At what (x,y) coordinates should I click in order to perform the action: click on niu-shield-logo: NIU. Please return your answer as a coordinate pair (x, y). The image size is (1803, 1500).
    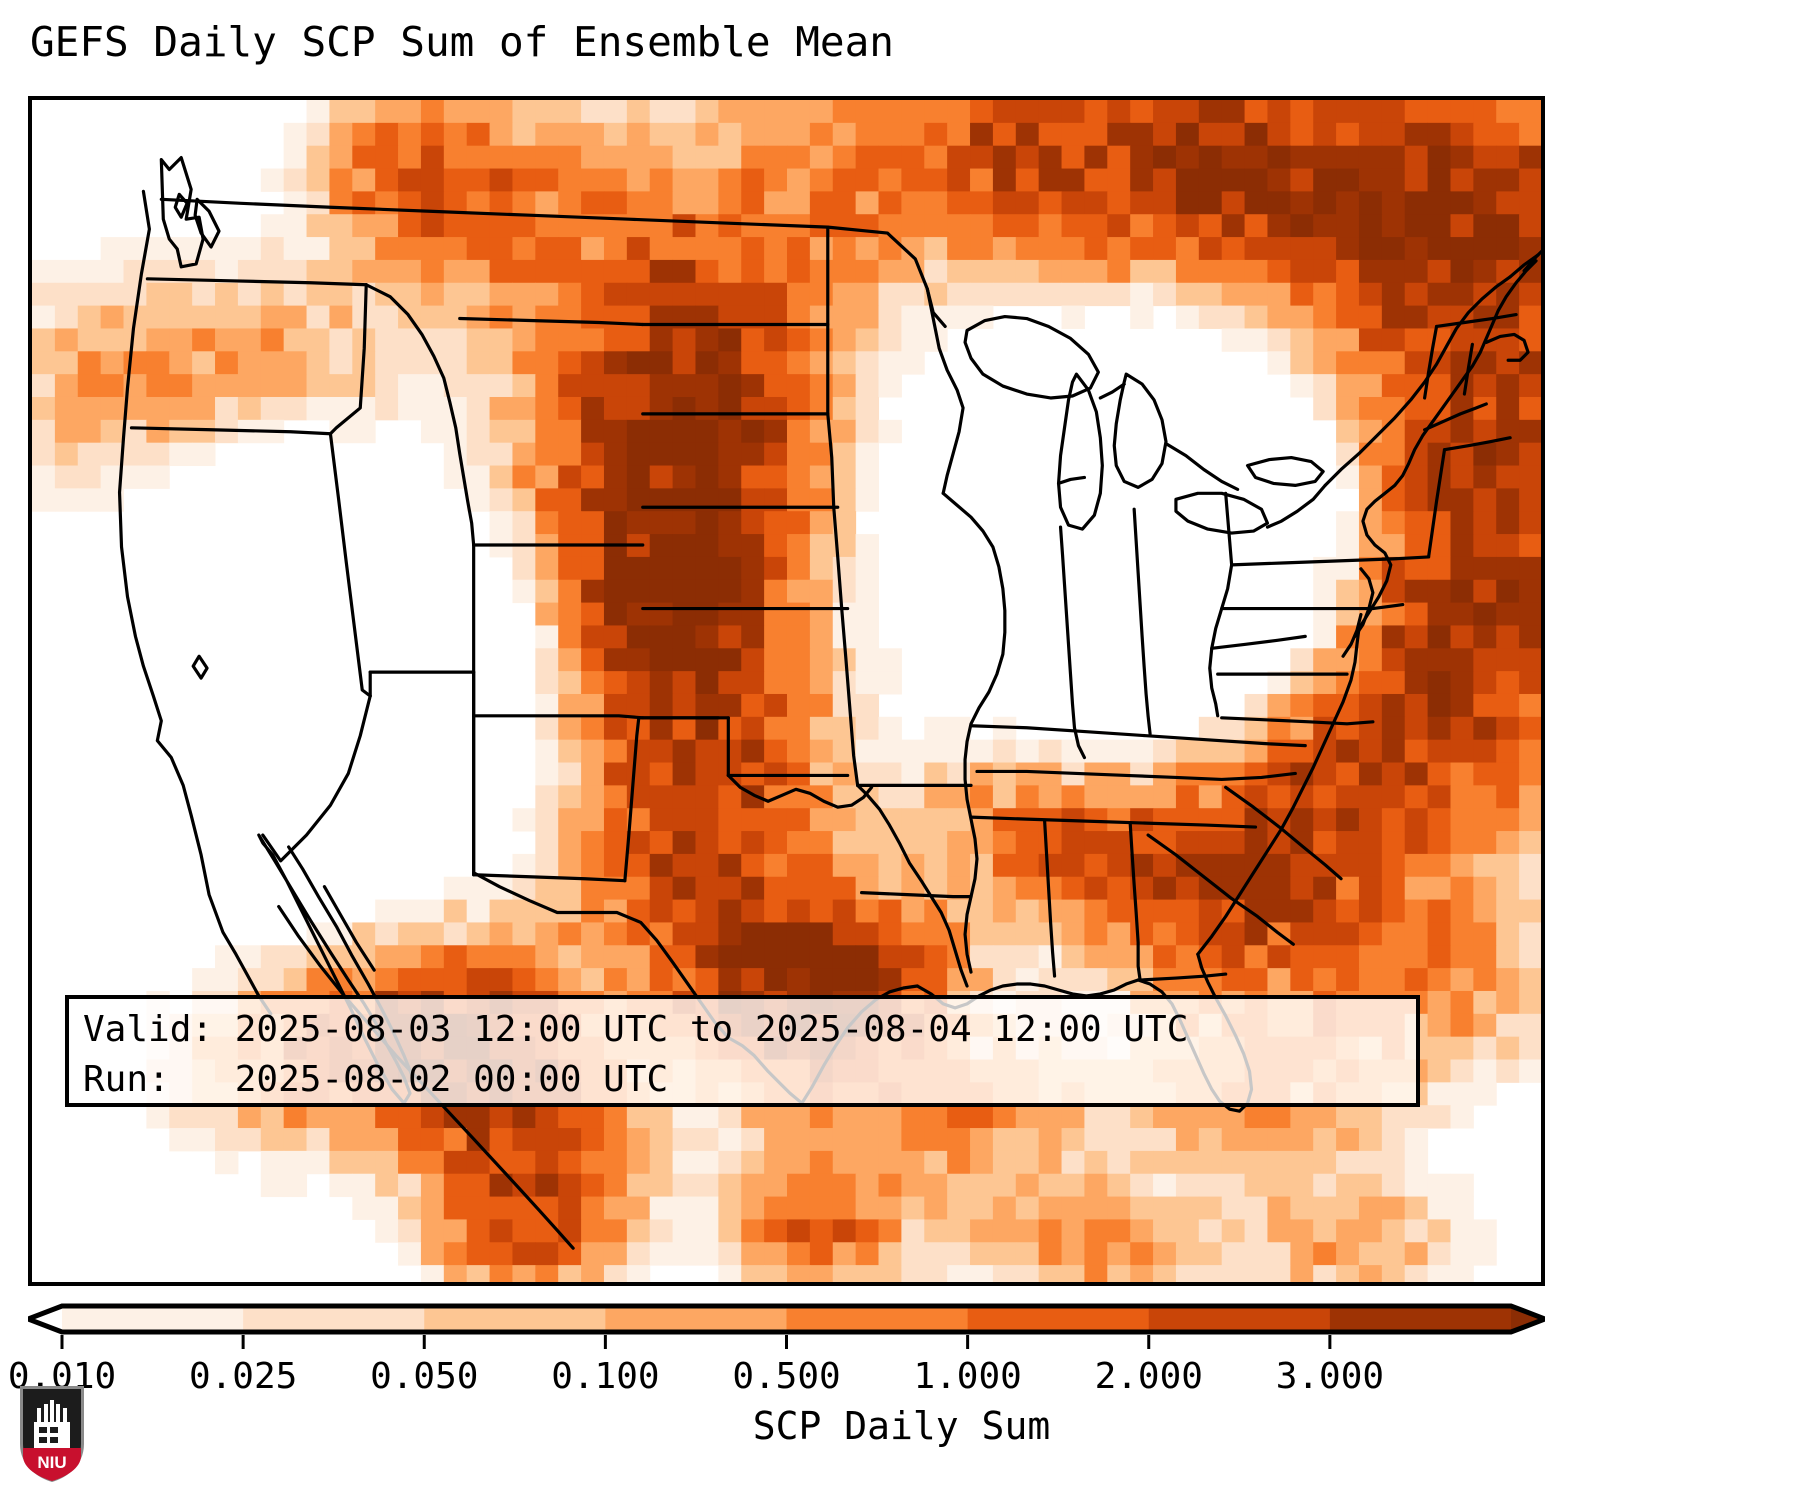
    Looking at the image, I should click on (52, 1434).